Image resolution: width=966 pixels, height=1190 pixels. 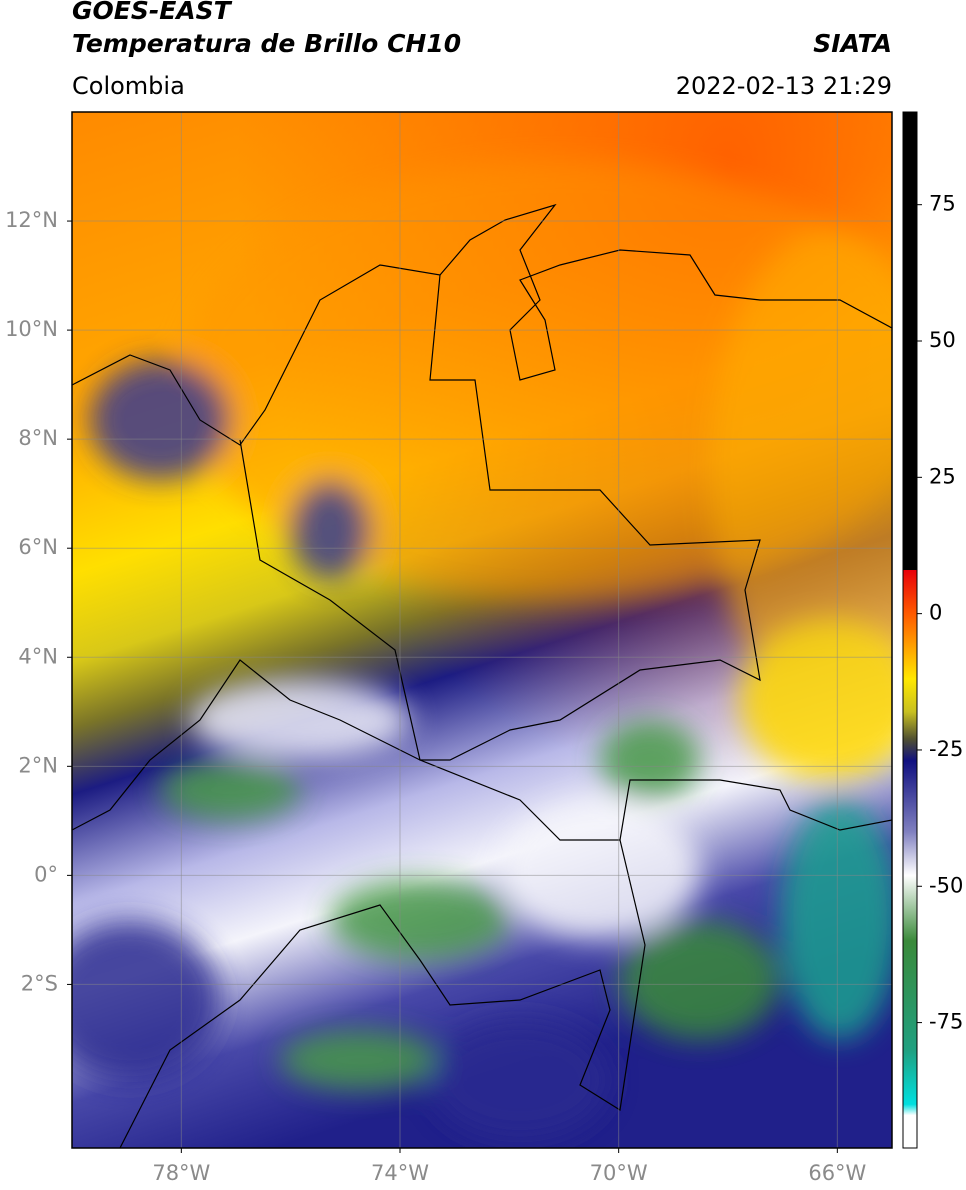 I want to click on lat-tick-label: 4°N, so click(x=38, y=656).